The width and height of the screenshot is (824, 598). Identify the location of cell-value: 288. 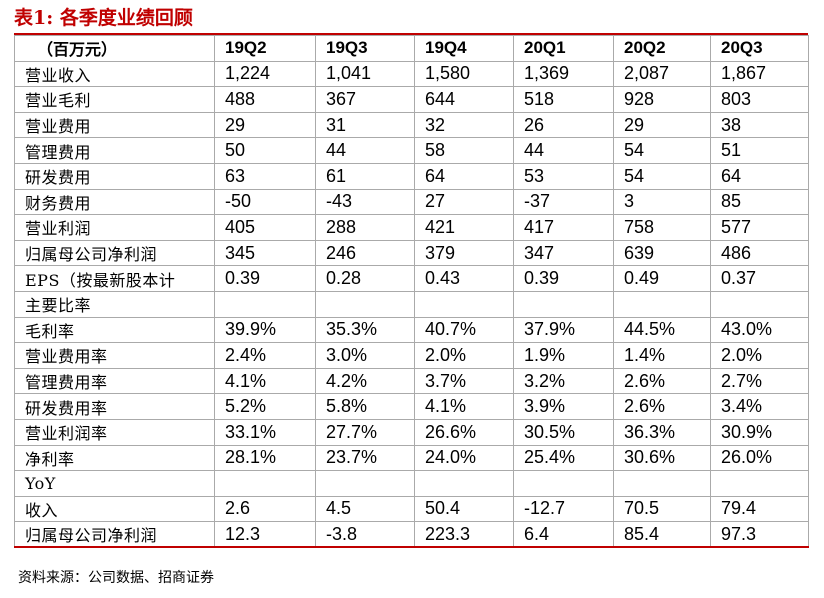
(365, 227).